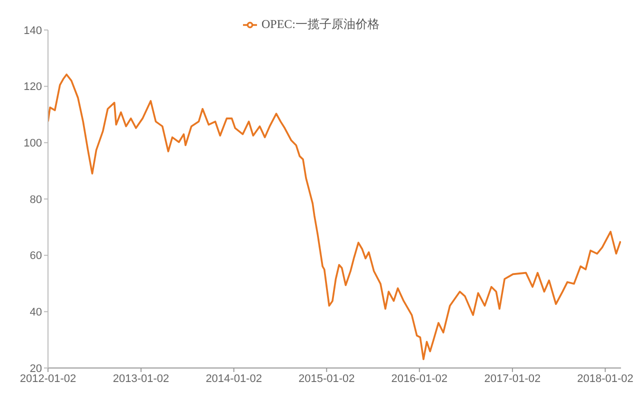 The width and height of the screenshot is (641, 409). Describe the element at coordinates (326, 378) in the screenshot. I see `x-tick-label: 2015-01-02` at that location.